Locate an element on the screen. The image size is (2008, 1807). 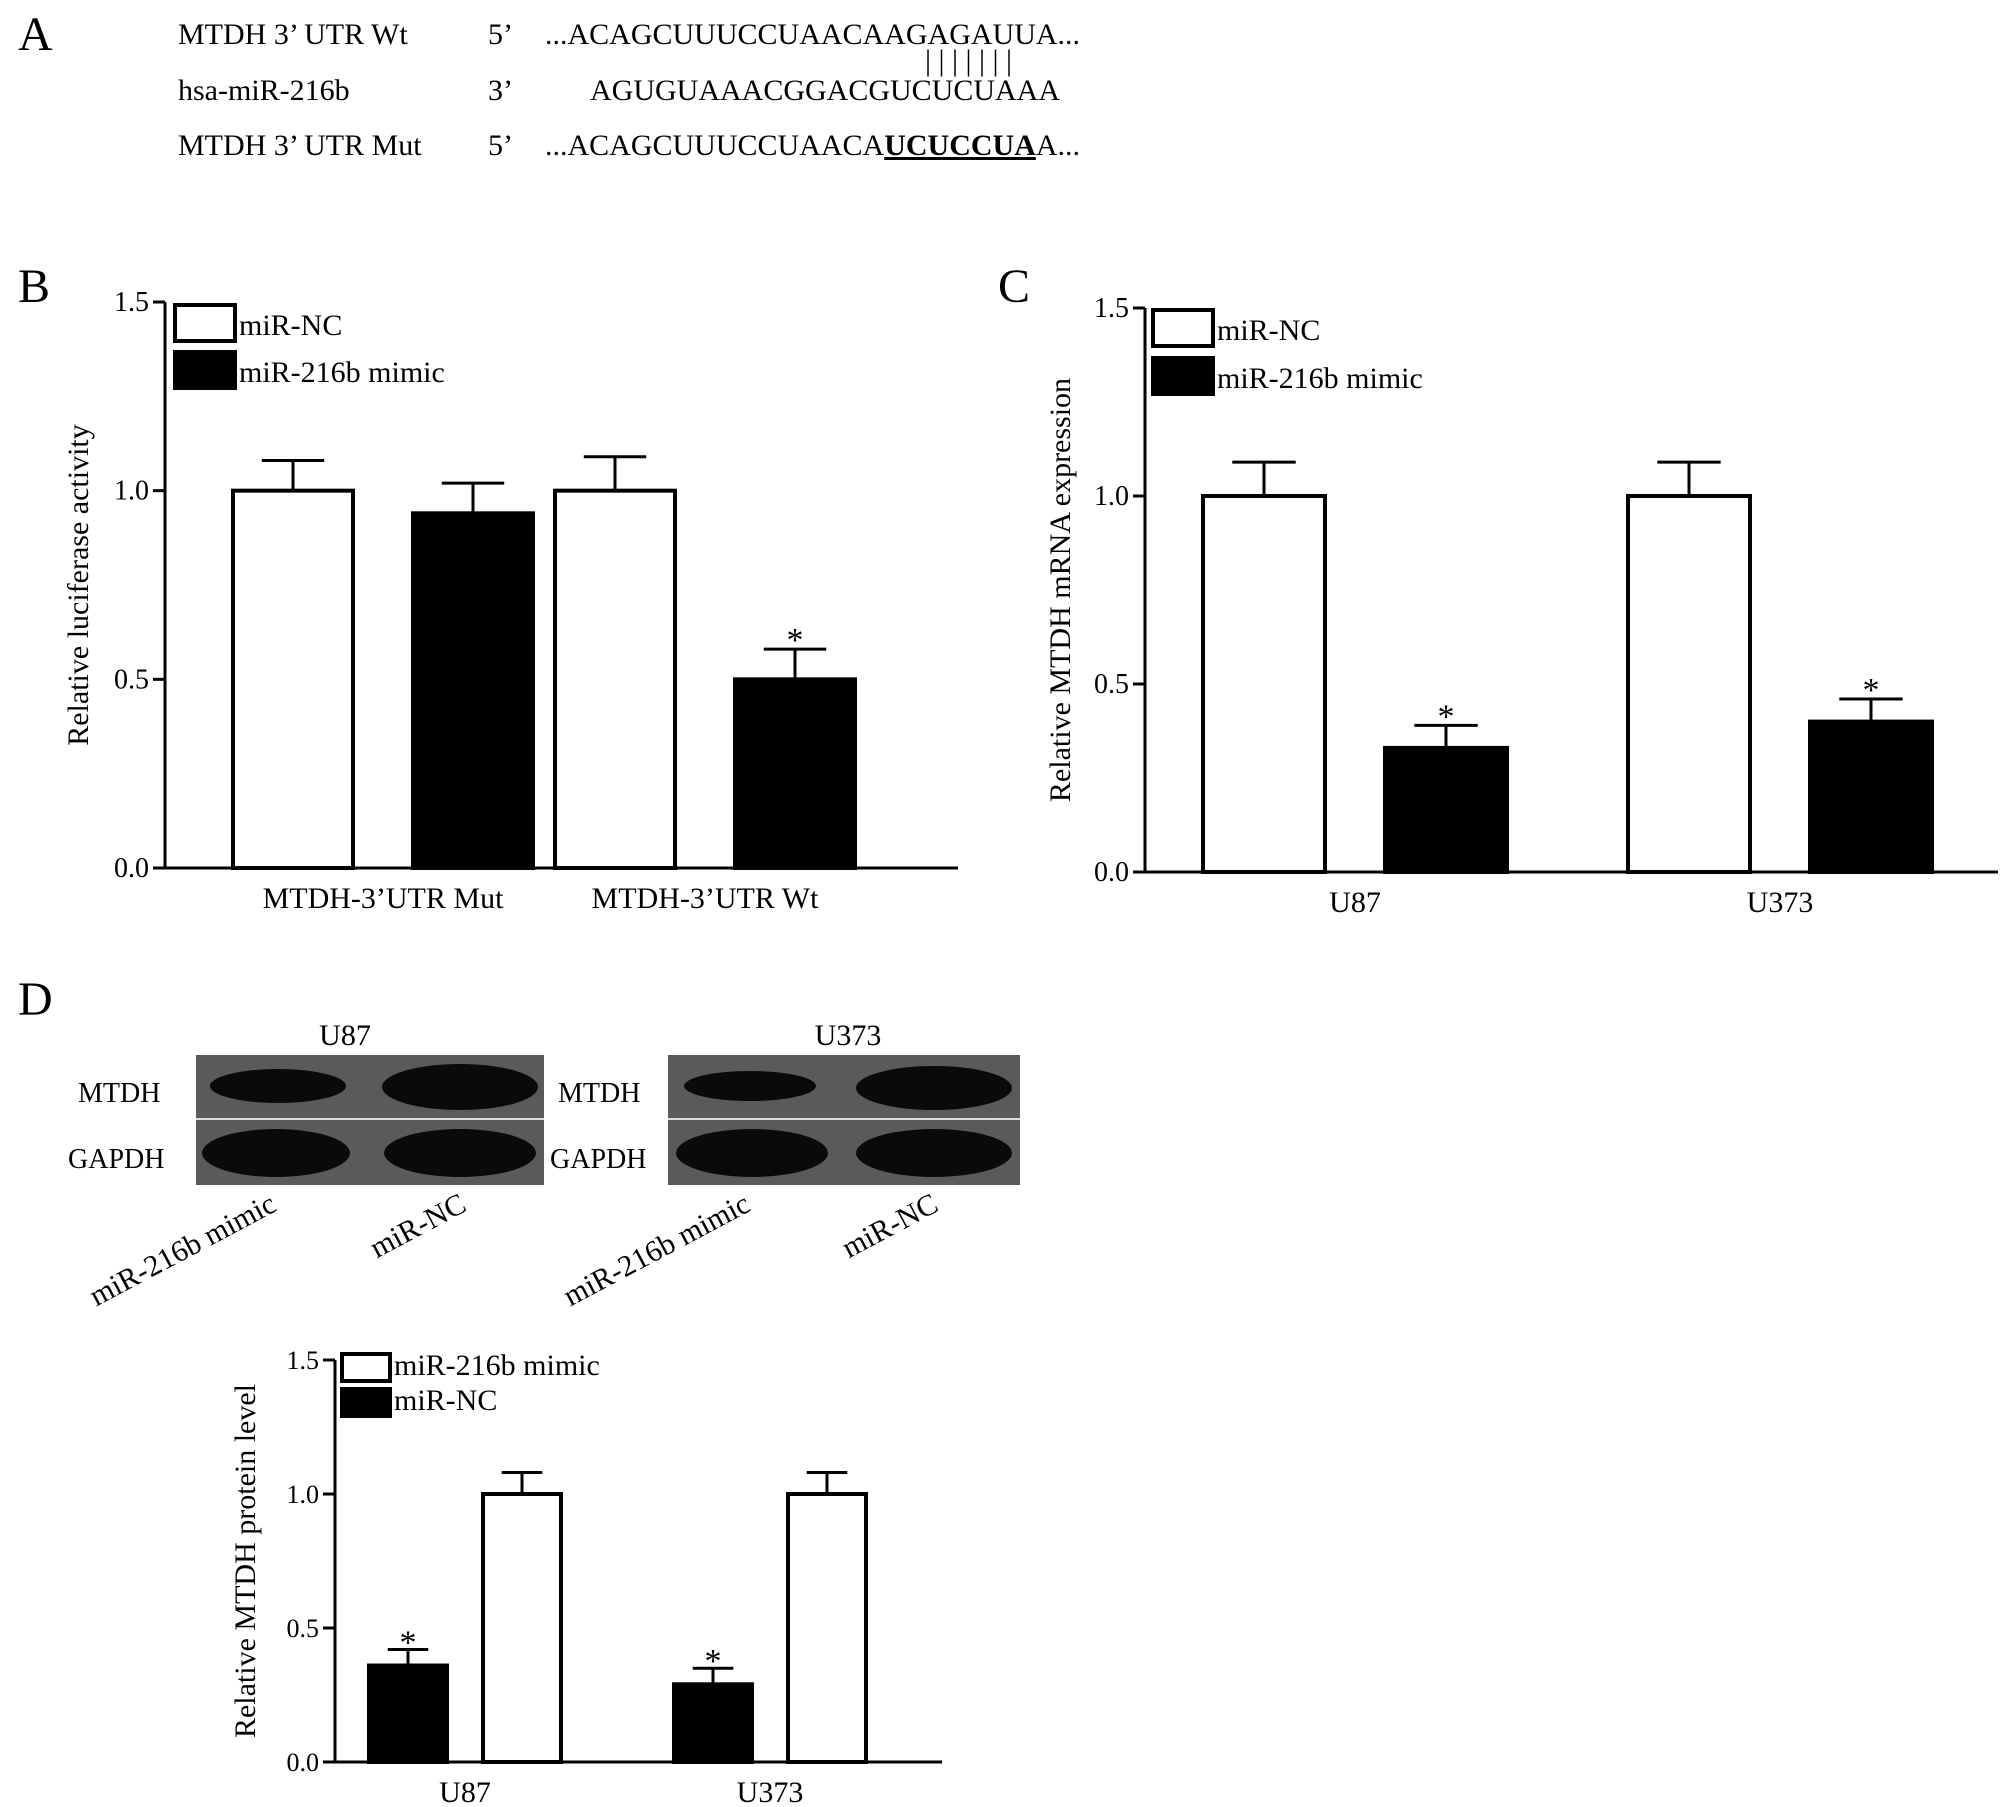
seq-row-sequence: AGUGUAAACGGACGUCUCUAAA is located at coordinates (825, 90).